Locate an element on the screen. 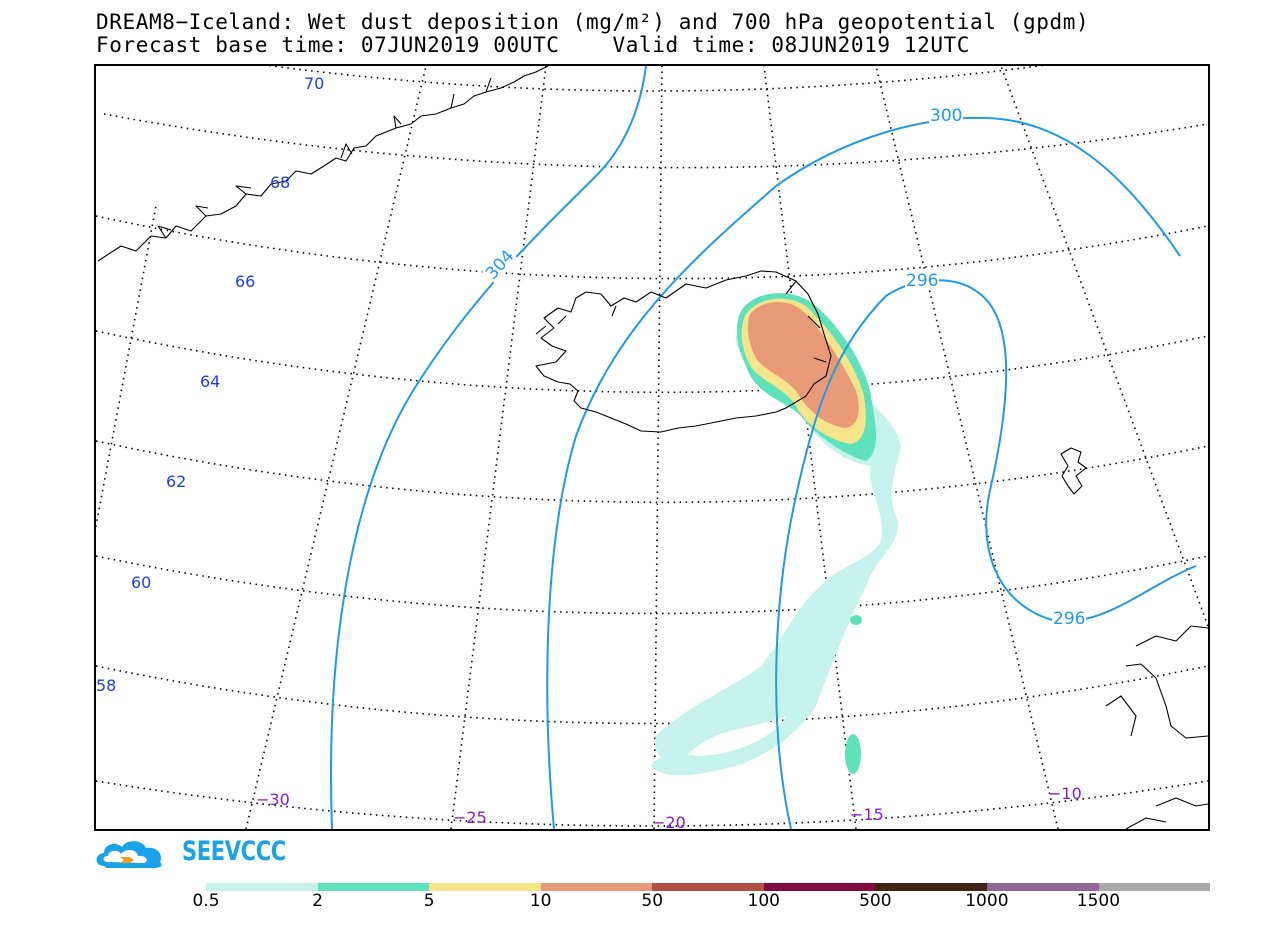 The height and width of the screenshot is (925, 1276). dust-patch-mid is located at coordinates (856, 620).